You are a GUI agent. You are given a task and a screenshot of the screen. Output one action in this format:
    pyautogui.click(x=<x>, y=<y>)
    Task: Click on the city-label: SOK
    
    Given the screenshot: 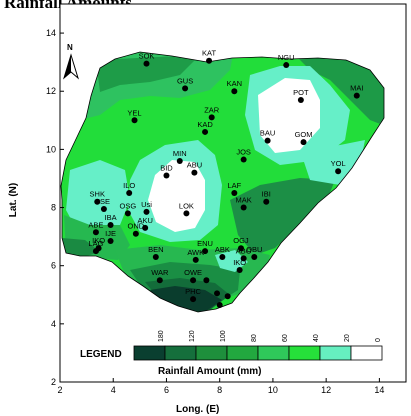 What is the action you would take?
    pyautogui.click(x=147, y=56)
    